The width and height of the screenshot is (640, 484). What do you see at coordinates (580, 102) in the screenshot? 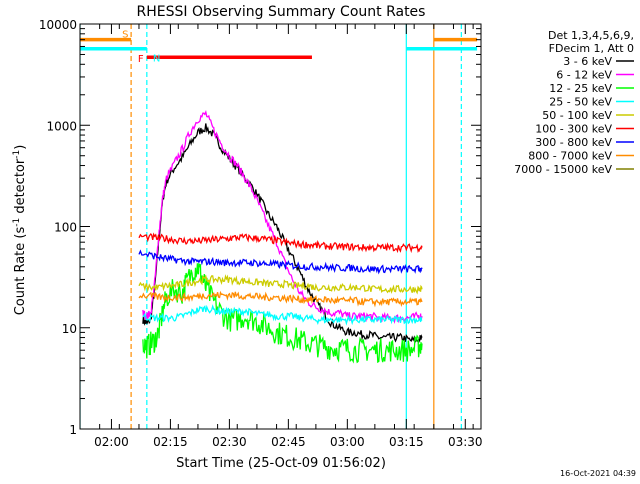
I see `legend-label: 25 - 50 keV` at bounding box center [580, 102].